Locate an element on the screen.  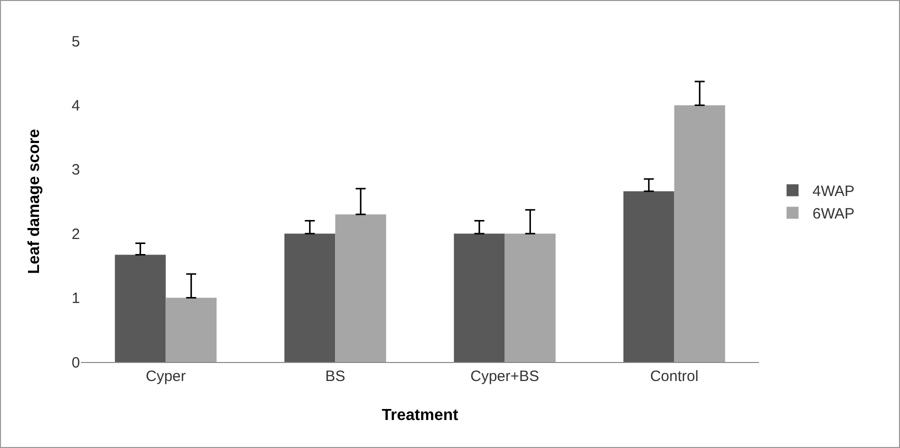
y-tick-label: 3 is located at coordinates (76, 170).